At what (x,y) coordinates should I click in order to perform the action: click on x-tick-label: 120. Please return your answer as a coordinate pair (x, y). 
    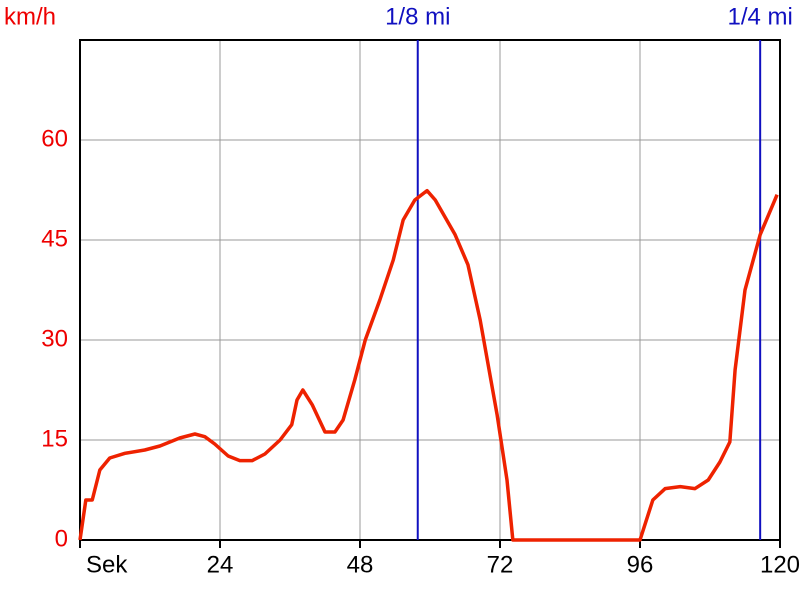
    Looking at the image, I should click on (780, 564).